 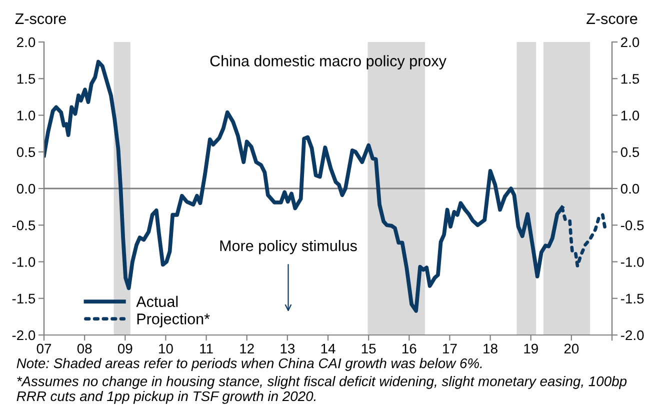 What do you see at coordinates (531, 349) in the screenshot?
I see `x-tick-label: 19` at bounding box center [531, 349].